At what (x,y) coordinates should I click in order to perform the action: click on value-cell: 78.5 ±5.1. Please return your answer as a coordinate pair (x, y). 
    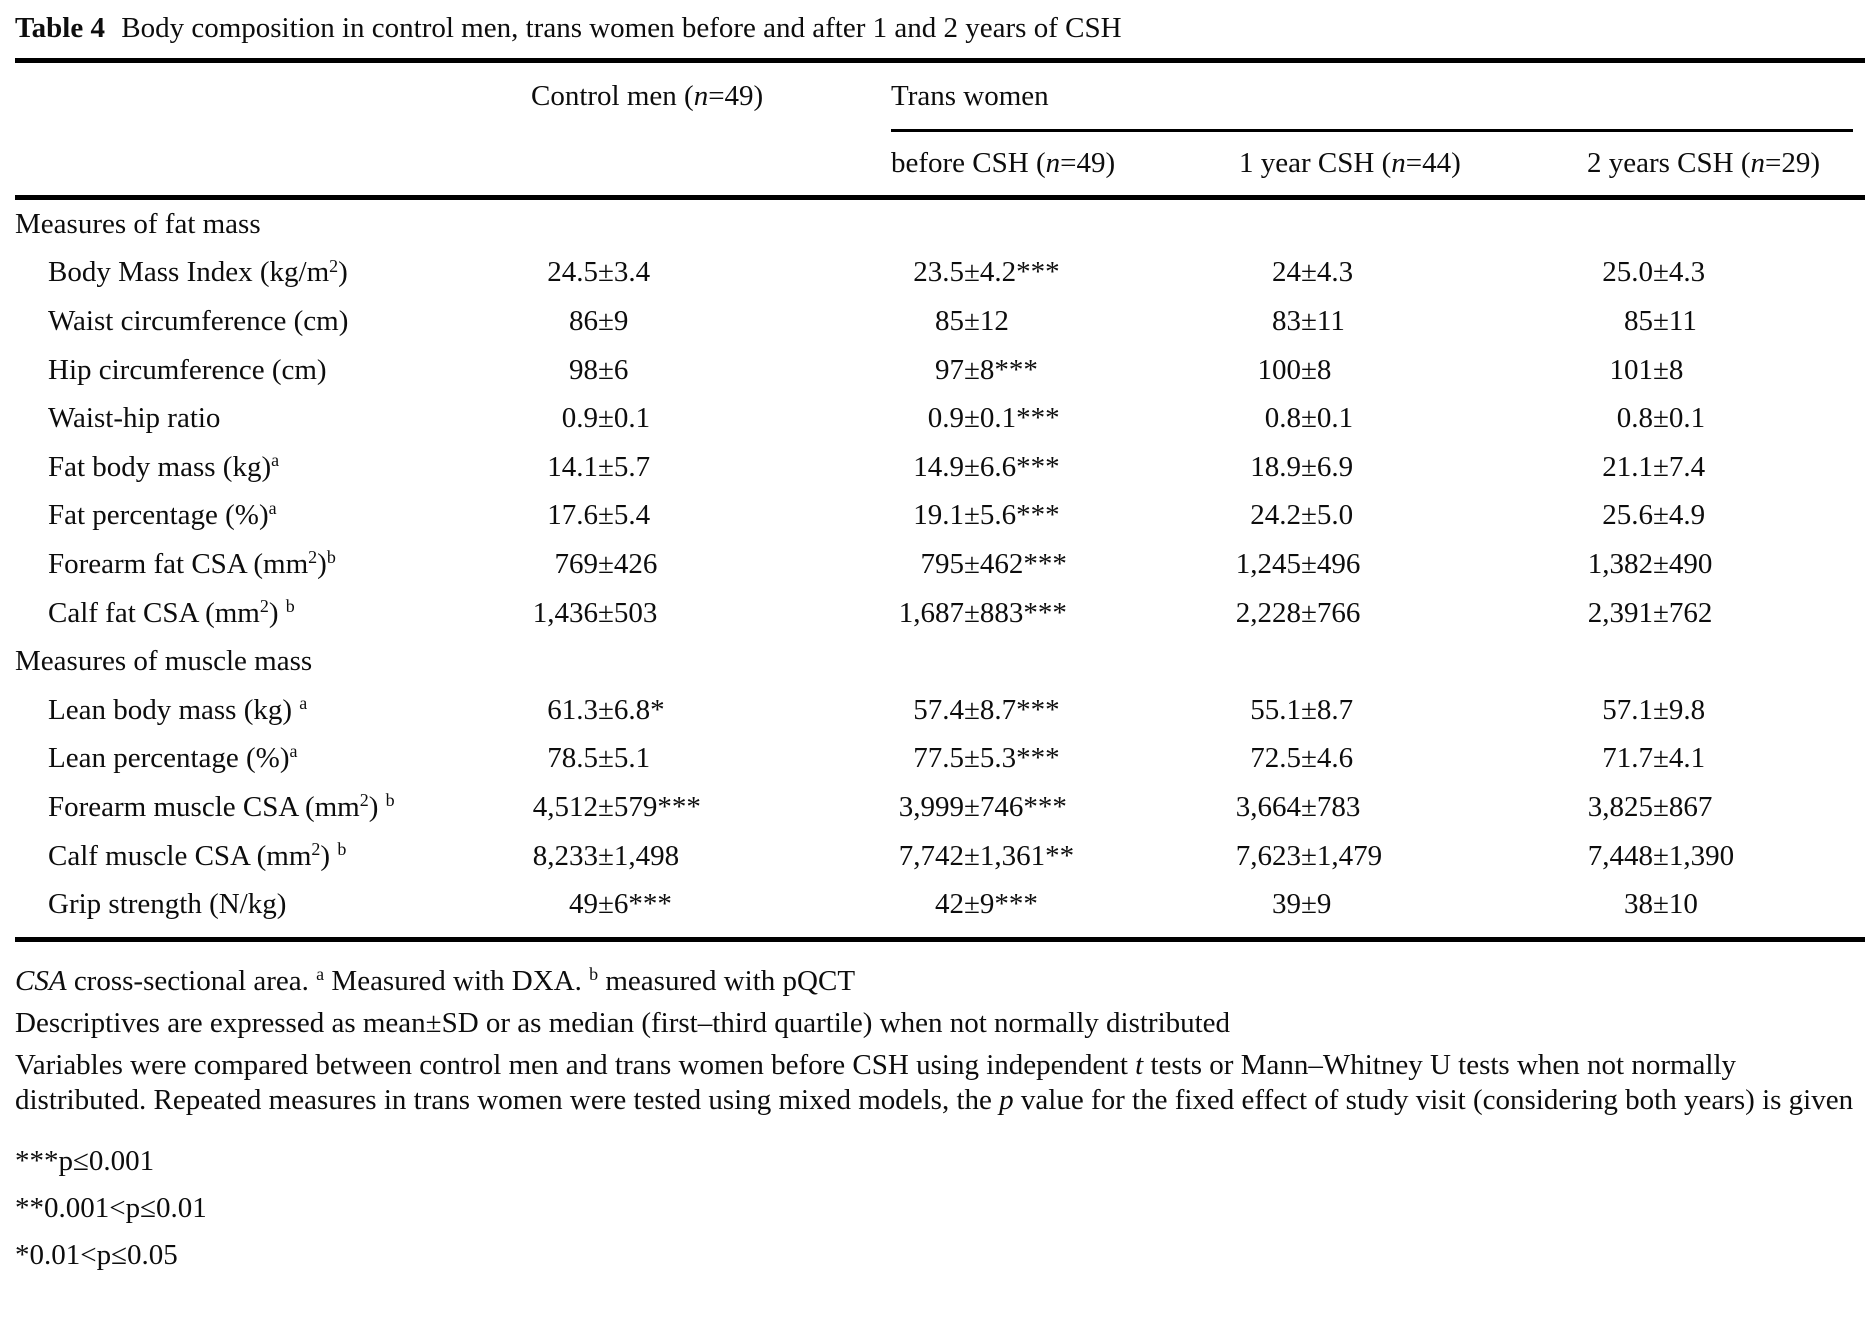
    Looking at the image, I should click on (700, 758).